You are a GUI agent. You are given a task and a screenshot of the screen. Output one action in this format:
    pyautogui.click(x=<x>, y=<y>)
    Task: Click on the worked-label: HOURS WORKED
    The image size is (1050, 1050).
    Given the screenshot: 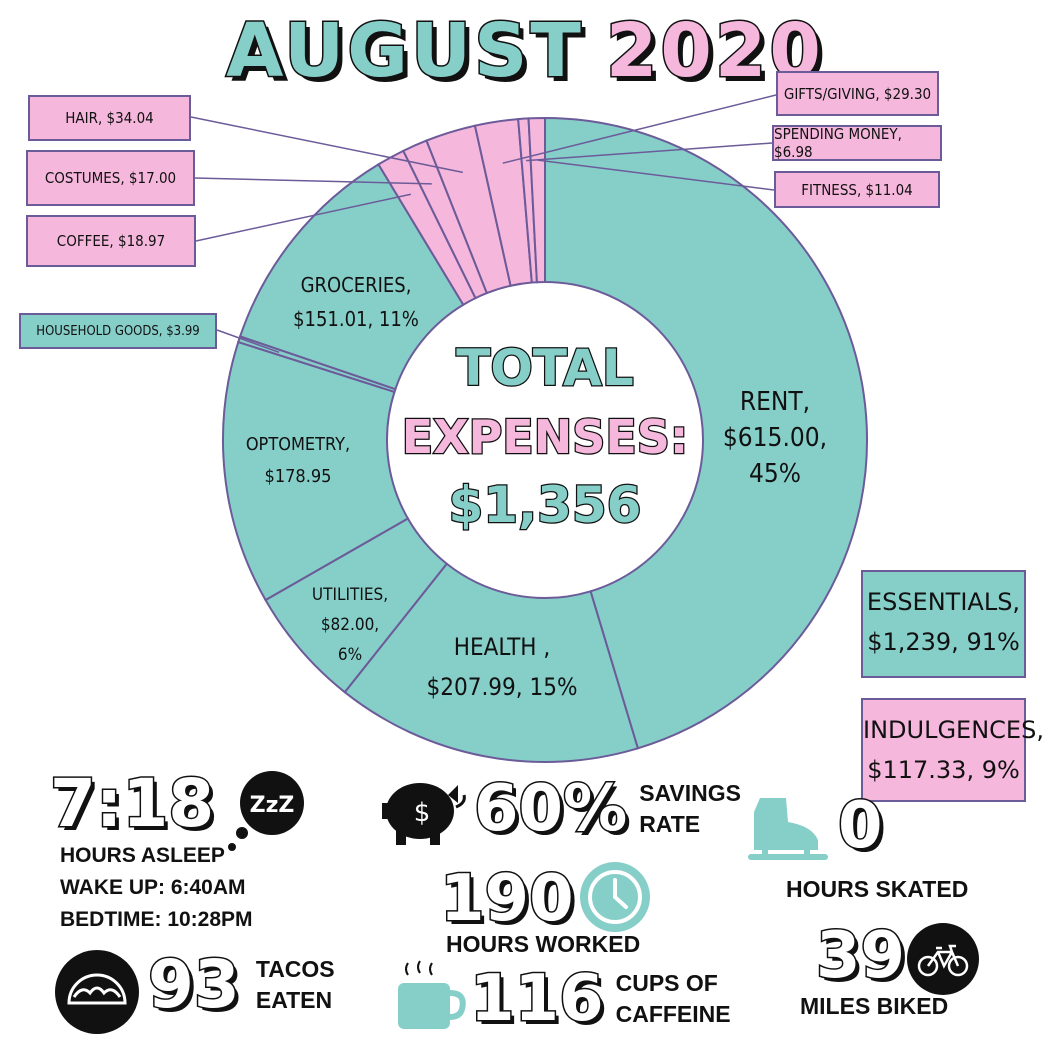 What is the action you would take?
    pyautogui.click(x=543, y=944)
    